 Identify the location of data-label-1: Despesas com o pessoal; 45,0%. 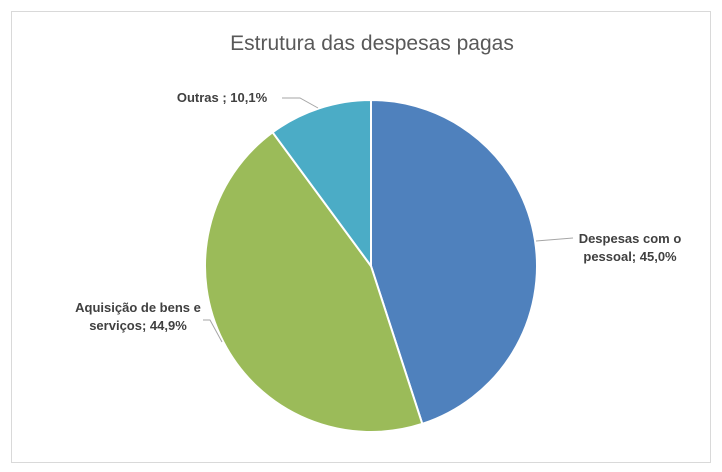
(630, 247).